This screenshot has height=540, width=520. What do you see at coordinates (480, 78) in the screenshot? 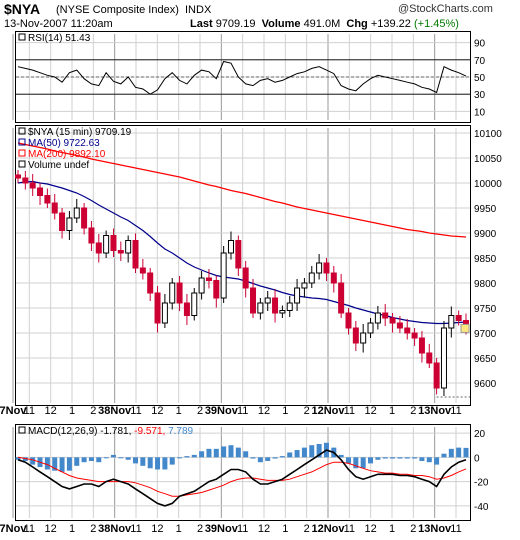
I see `rsi-y-label: 50` at bounding box center [480, 78].